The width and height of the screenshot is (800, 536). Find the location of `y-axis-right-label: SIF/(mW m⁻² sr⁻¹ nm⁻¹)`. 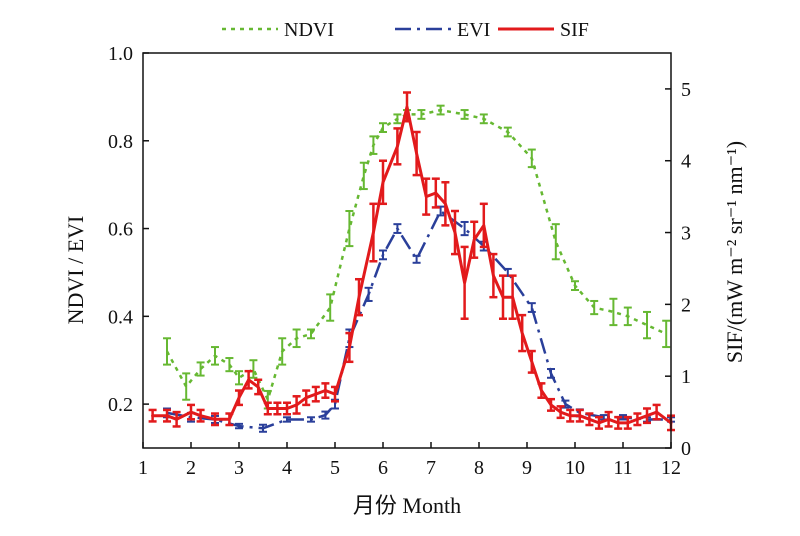

y-axis-right-label: SIF/(mW m⁻² sr⁻¹ nm⁻¹) is located at coordinates (734, 252).